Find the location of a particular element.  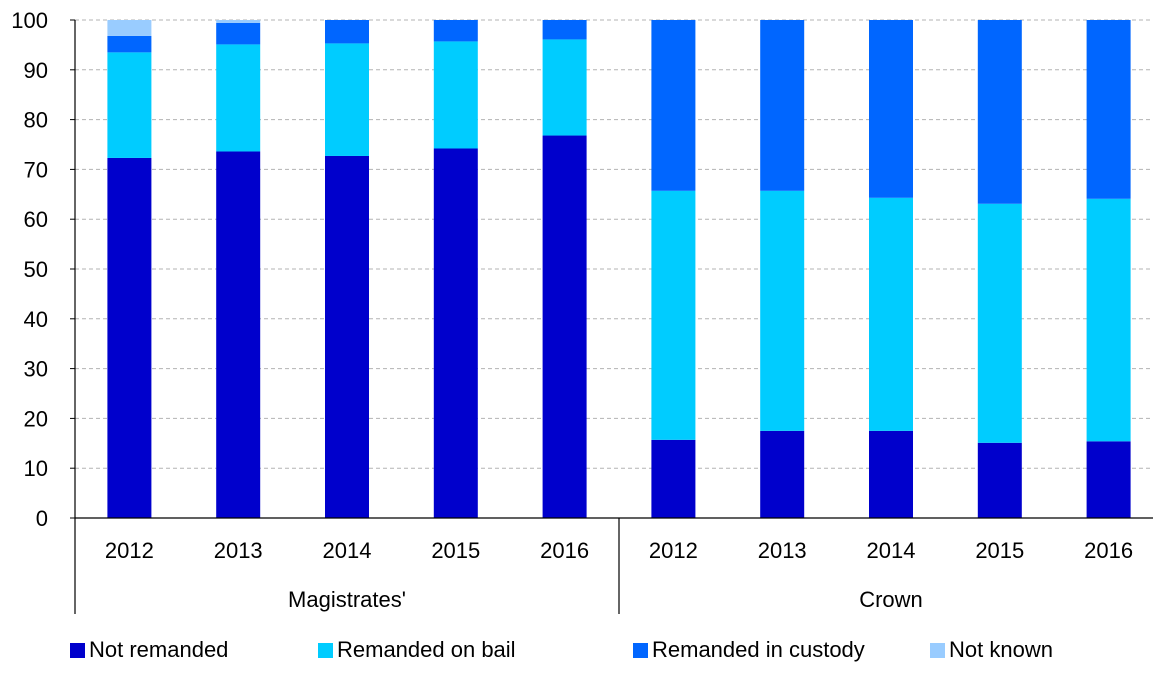

y-tick-label: 30 is located at coordinates (36, 369).